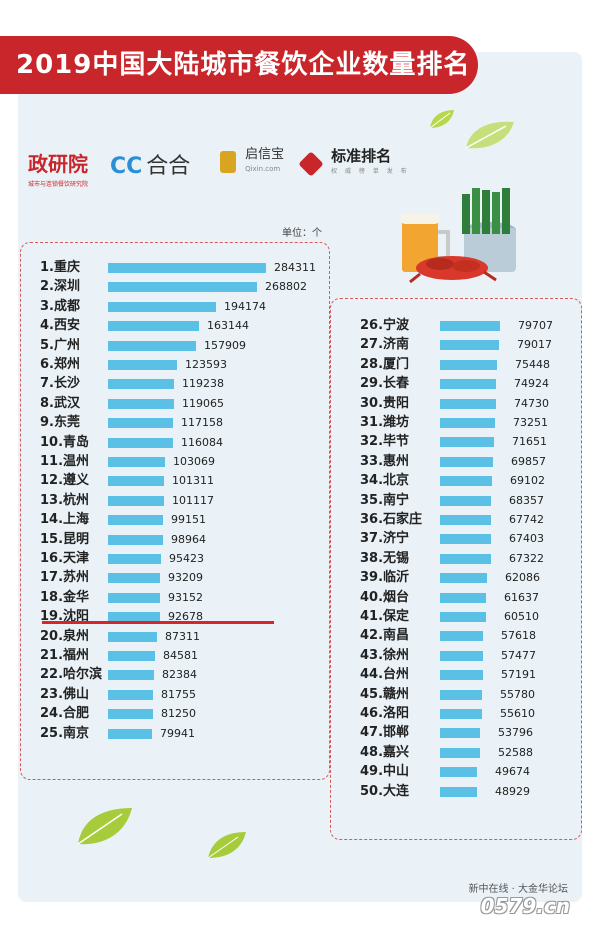 This screenshot has height=926, width=600. I want to click on value-label: 49674, so click(512, 771).